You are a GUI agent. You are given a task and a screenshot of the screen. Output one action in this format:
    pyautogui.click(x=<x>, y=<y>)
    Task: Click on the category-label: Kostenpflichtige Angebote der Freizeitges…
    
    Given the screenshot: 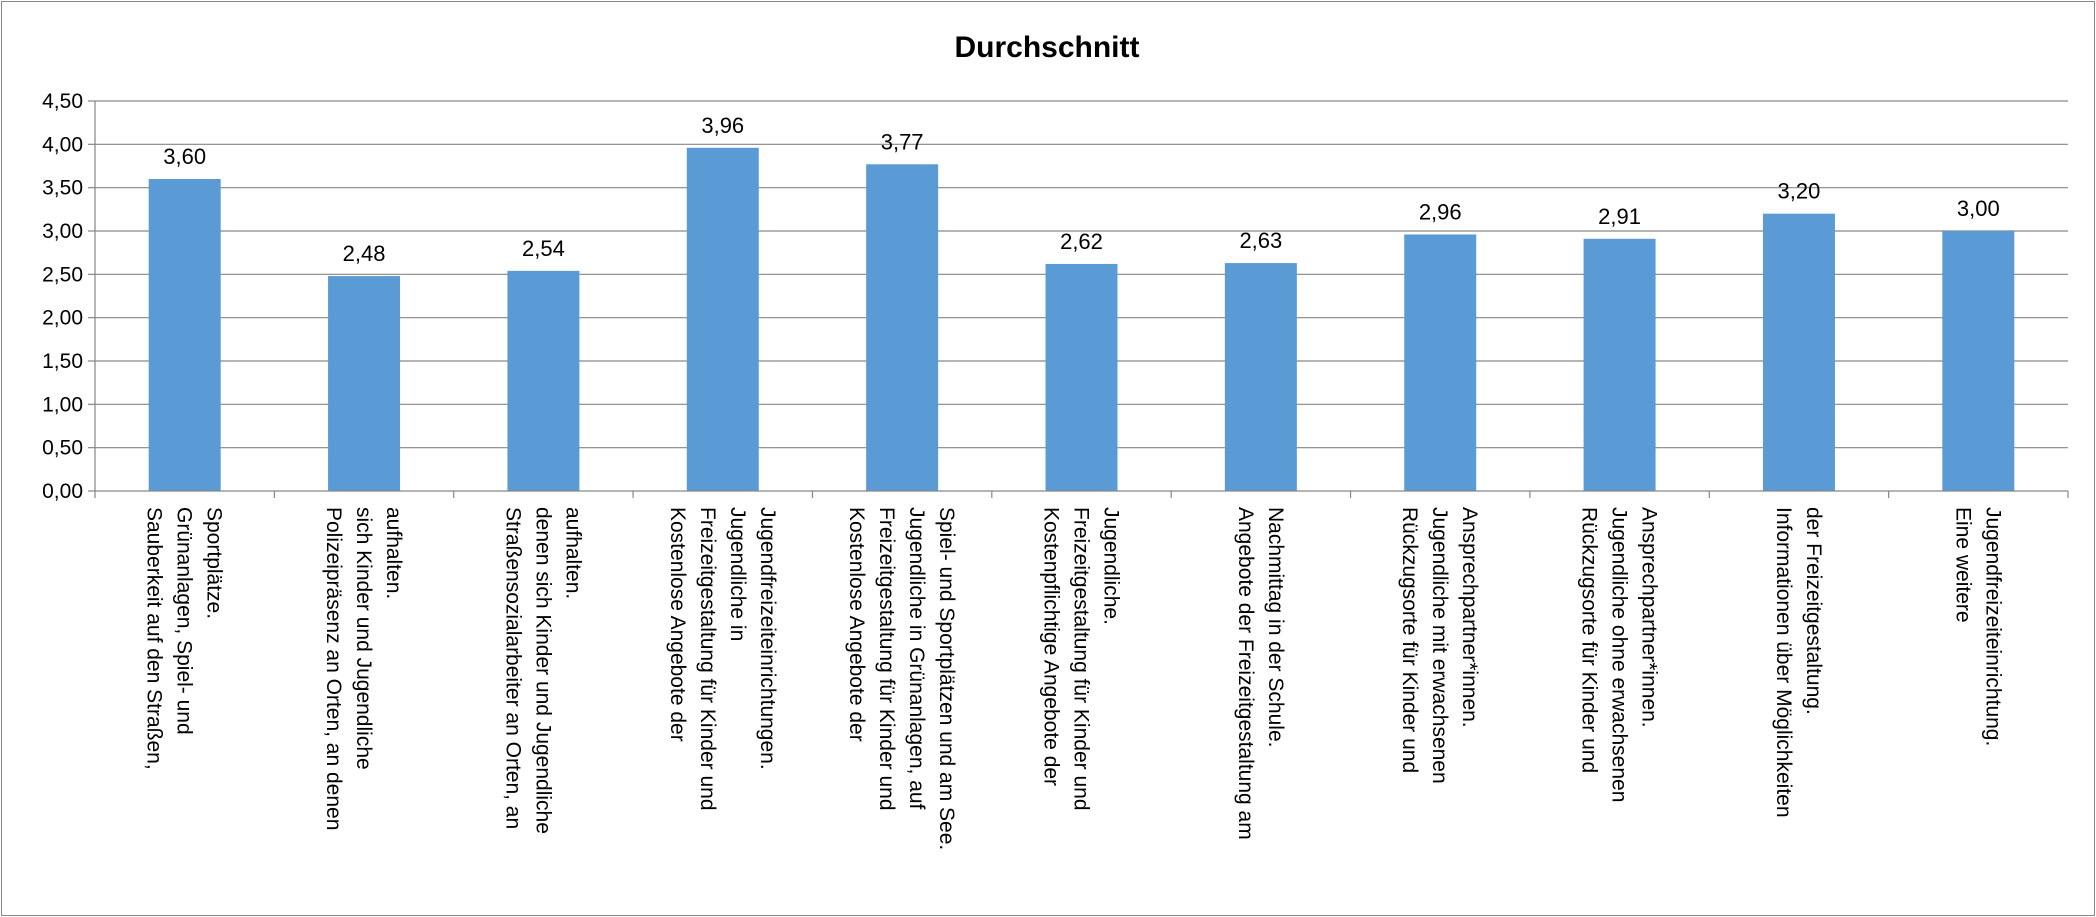 What is the action you would take?
    pyautogui.click(x=1081, y=659)
    